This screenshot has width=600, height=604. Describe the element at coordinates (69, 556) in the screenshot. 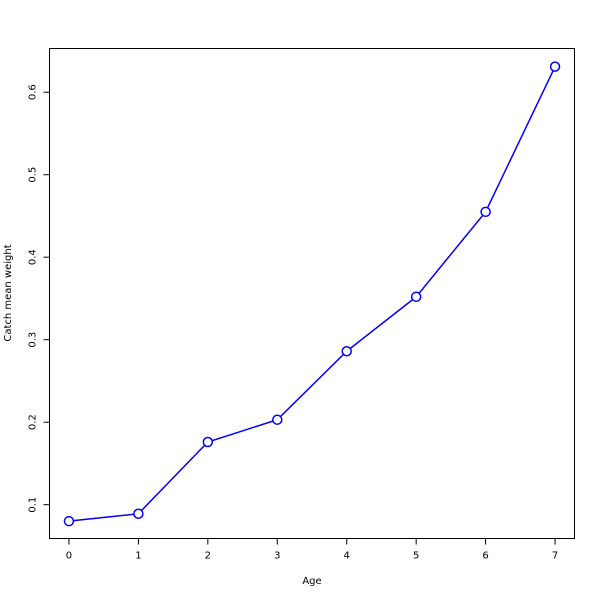

I see `x-tick-label: 0` at that location.